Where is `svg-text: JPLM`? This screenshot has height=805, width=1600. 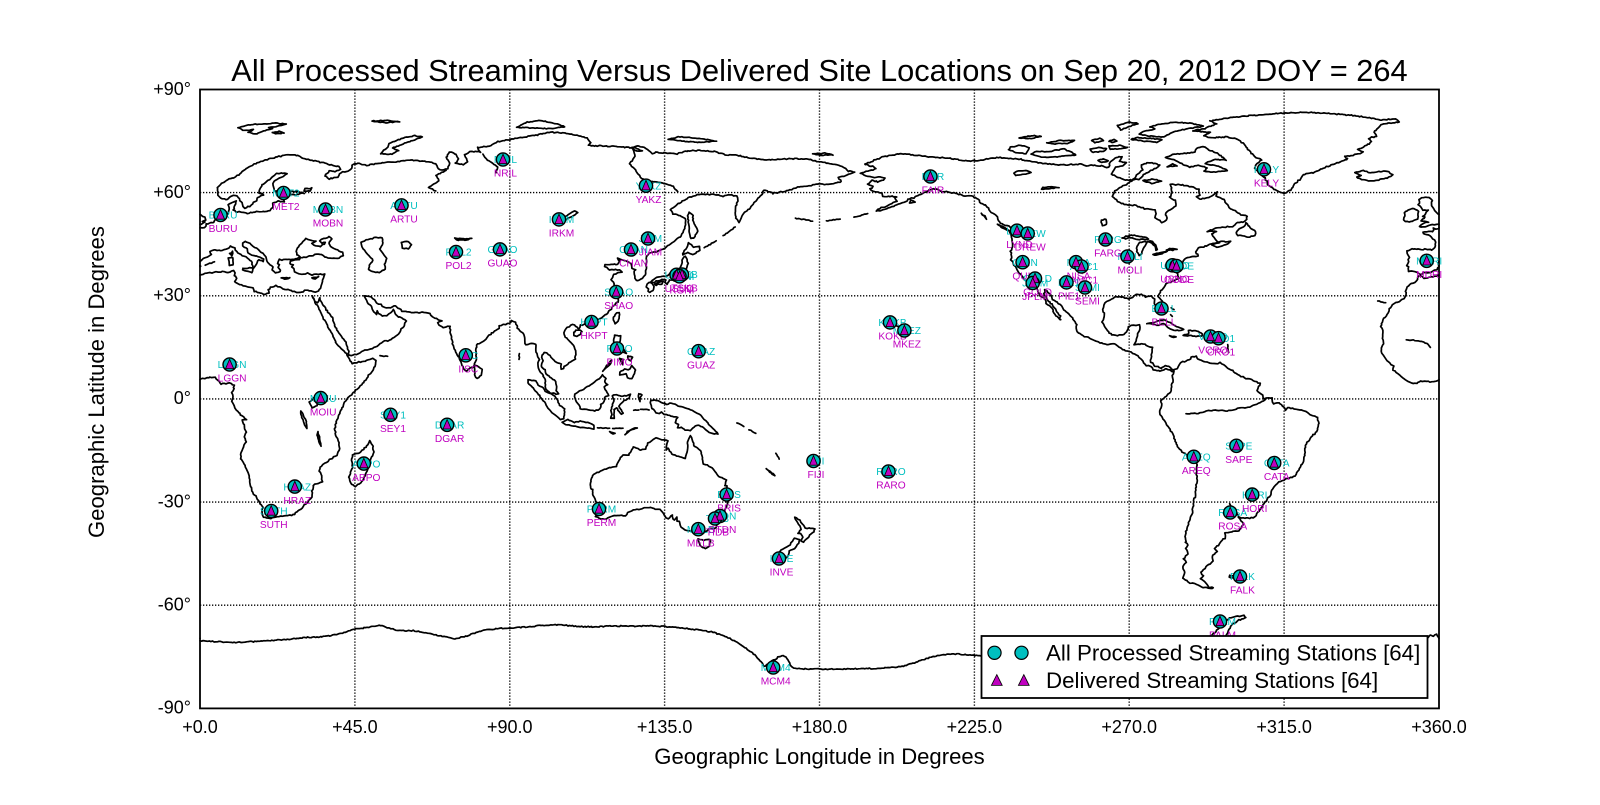
svg-text: JPLM is located at coordinates (1035, 297).